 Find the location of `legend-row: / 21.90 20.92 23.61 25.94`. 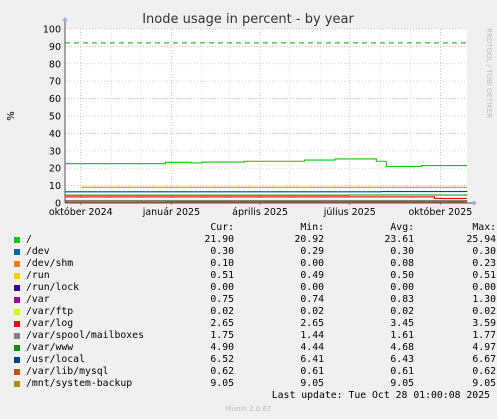

legend-row: / 21.90 20.92 23.61 25.94 is located at coordinates (254, 240).